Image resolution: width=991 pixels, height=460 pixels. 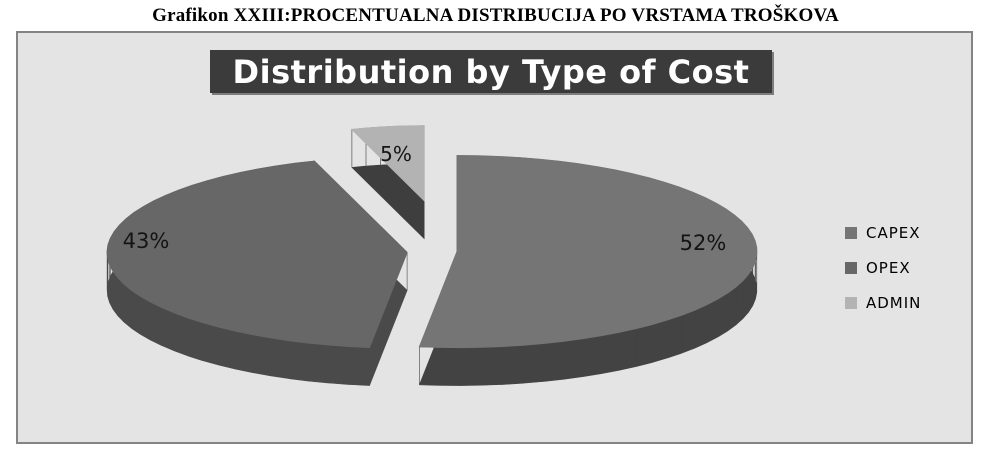 I want to click on legend-swatch-capex, so click(x=851, y=232).